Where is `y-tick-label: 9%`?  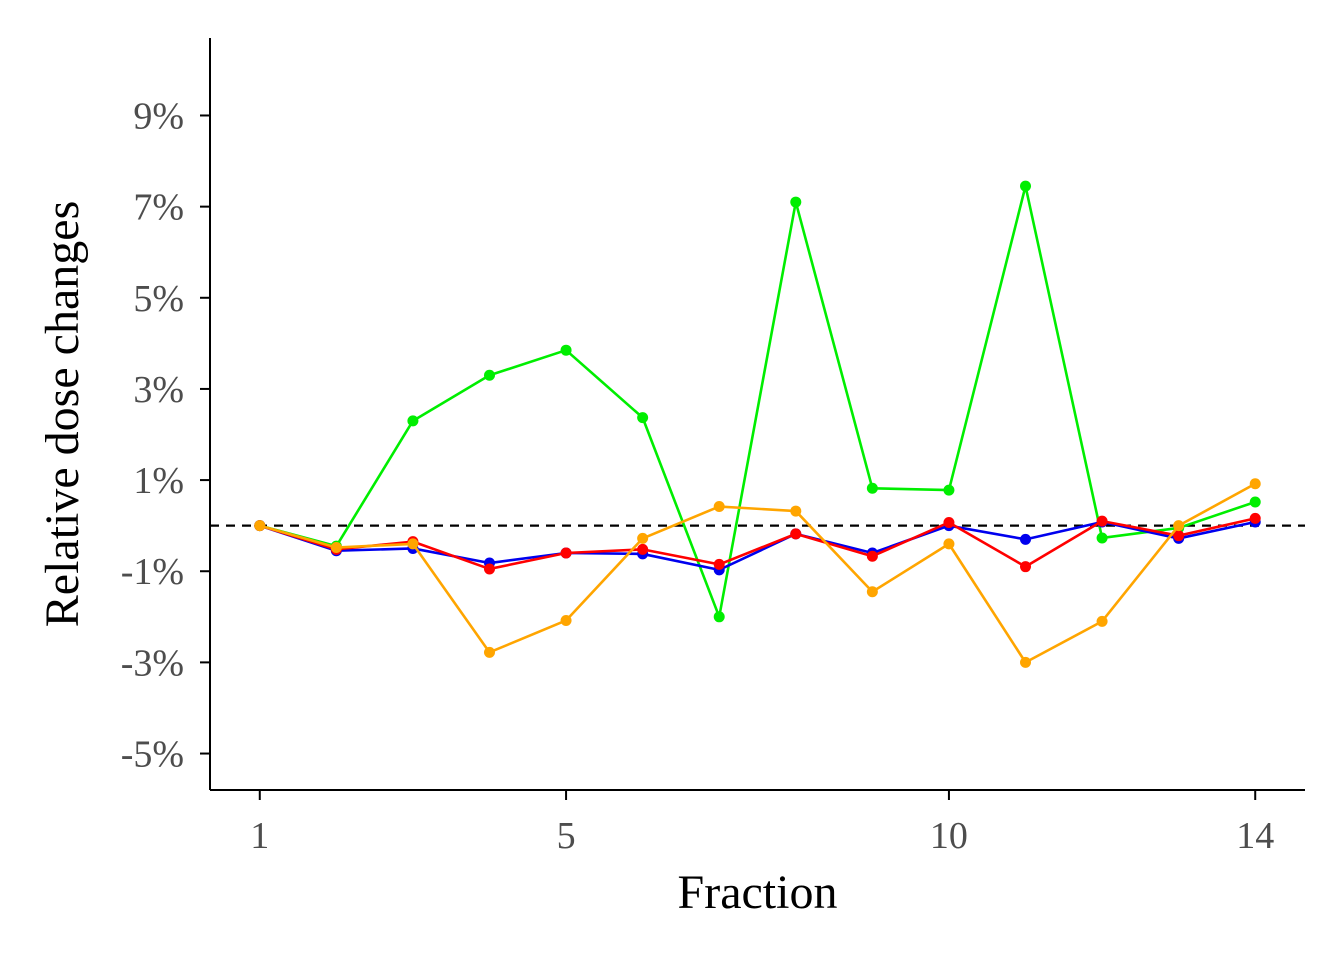 y-tick-label: 9% is located at coordinates (158, 116).